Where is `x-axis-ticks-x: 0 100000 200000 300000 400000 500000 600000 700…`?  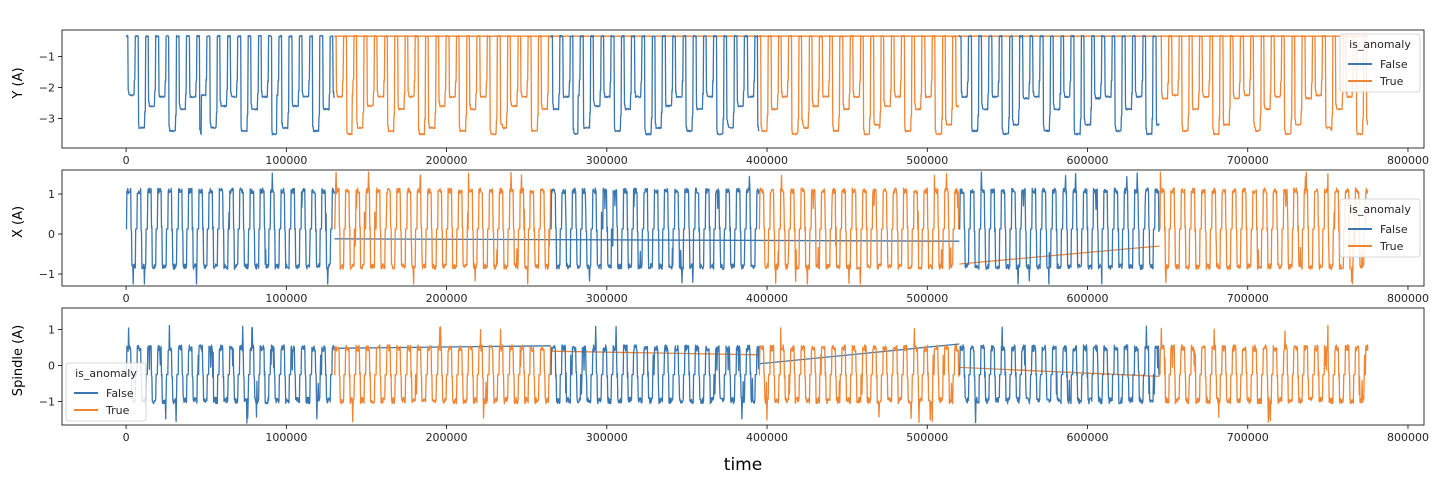 x-axis-ticks-x: 0 100000 200000 300000 400000 500000 600000 700… is located at coordinates (776, 295).